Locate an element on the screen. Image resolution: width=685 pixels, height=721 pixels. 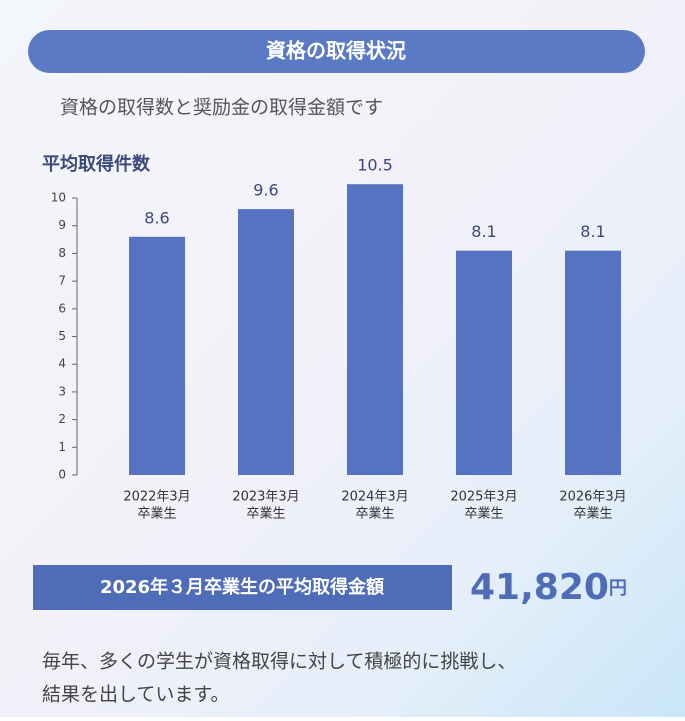
title: 資格の取得状況 is located at coordinates (336, 51).